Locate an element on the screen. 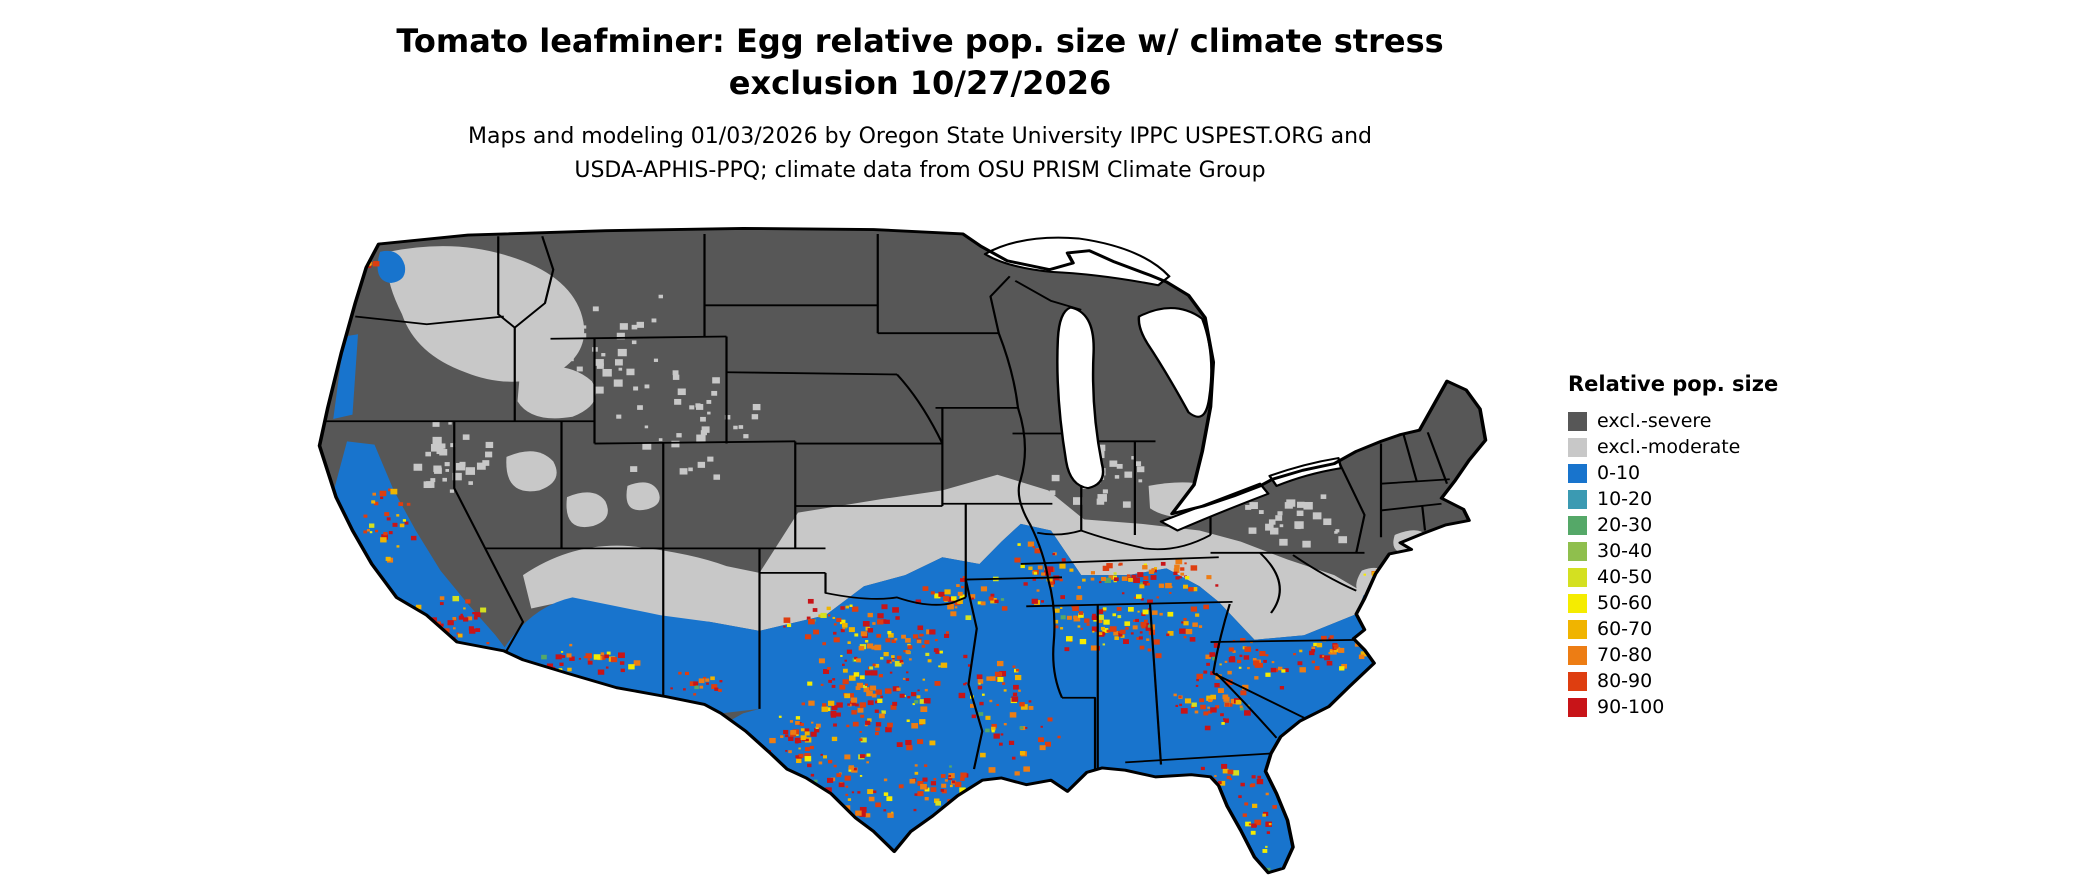 This screenshot has height=892, width=2100. legend-item: 80-90 is located at coordinates (1718, 681).